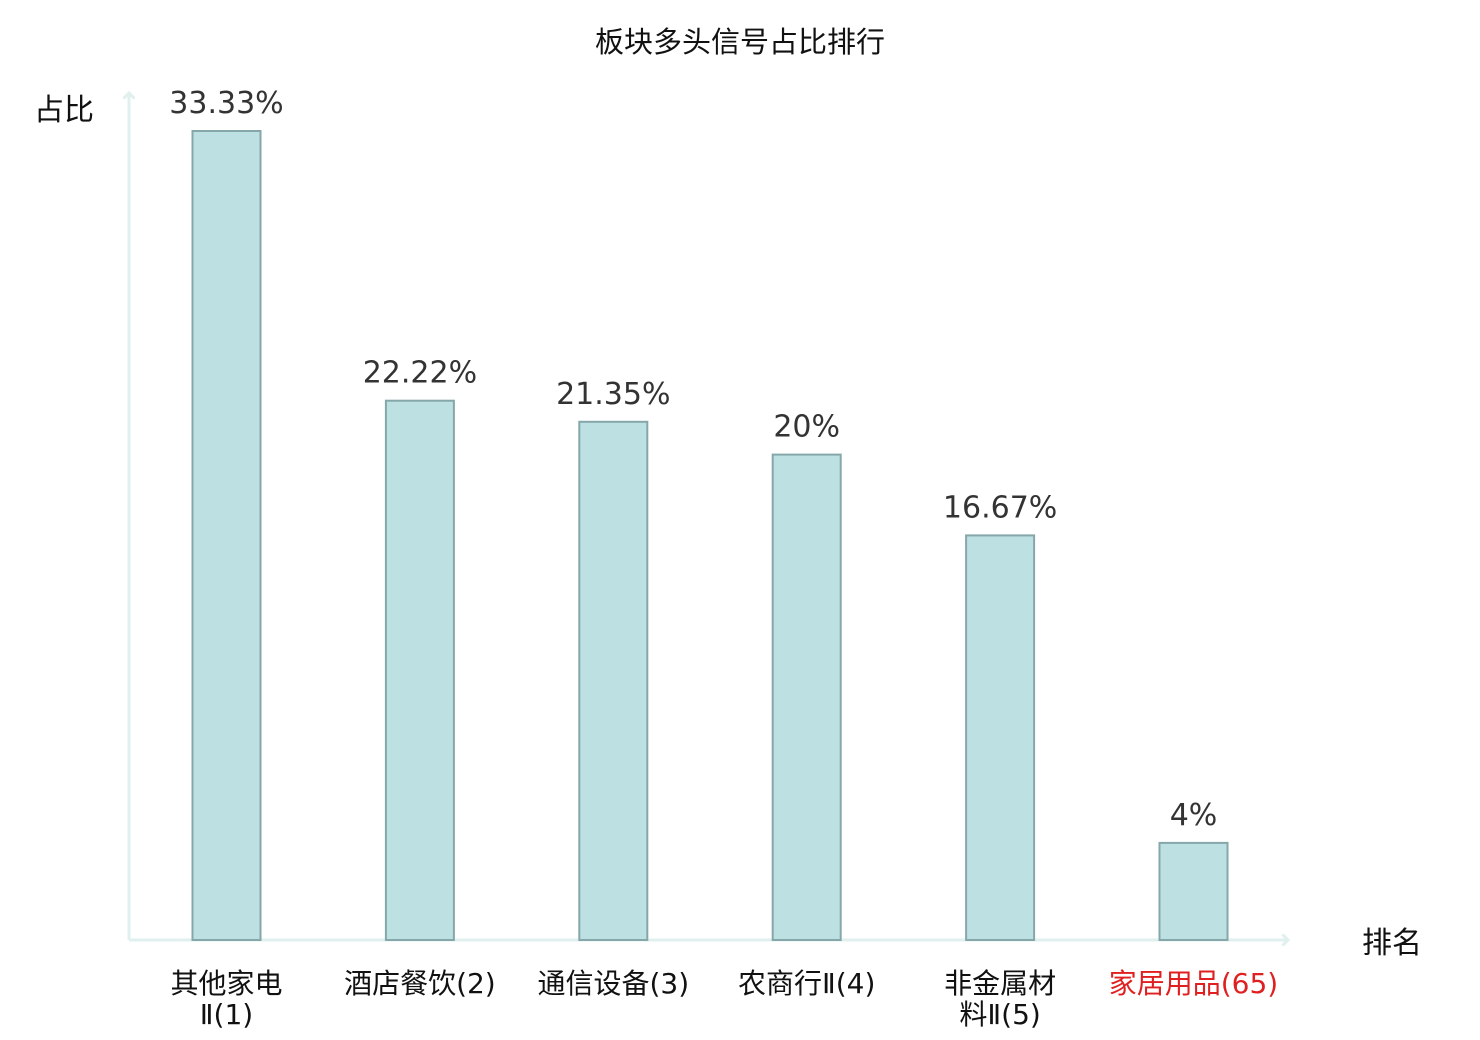 The height and width of the screenshot is (1040, 1480). What do you see at coordinates (740, 42) in the screenshot?
I see `chart-title: 板块多头信号占比排行` at bounding box center [740, 42].